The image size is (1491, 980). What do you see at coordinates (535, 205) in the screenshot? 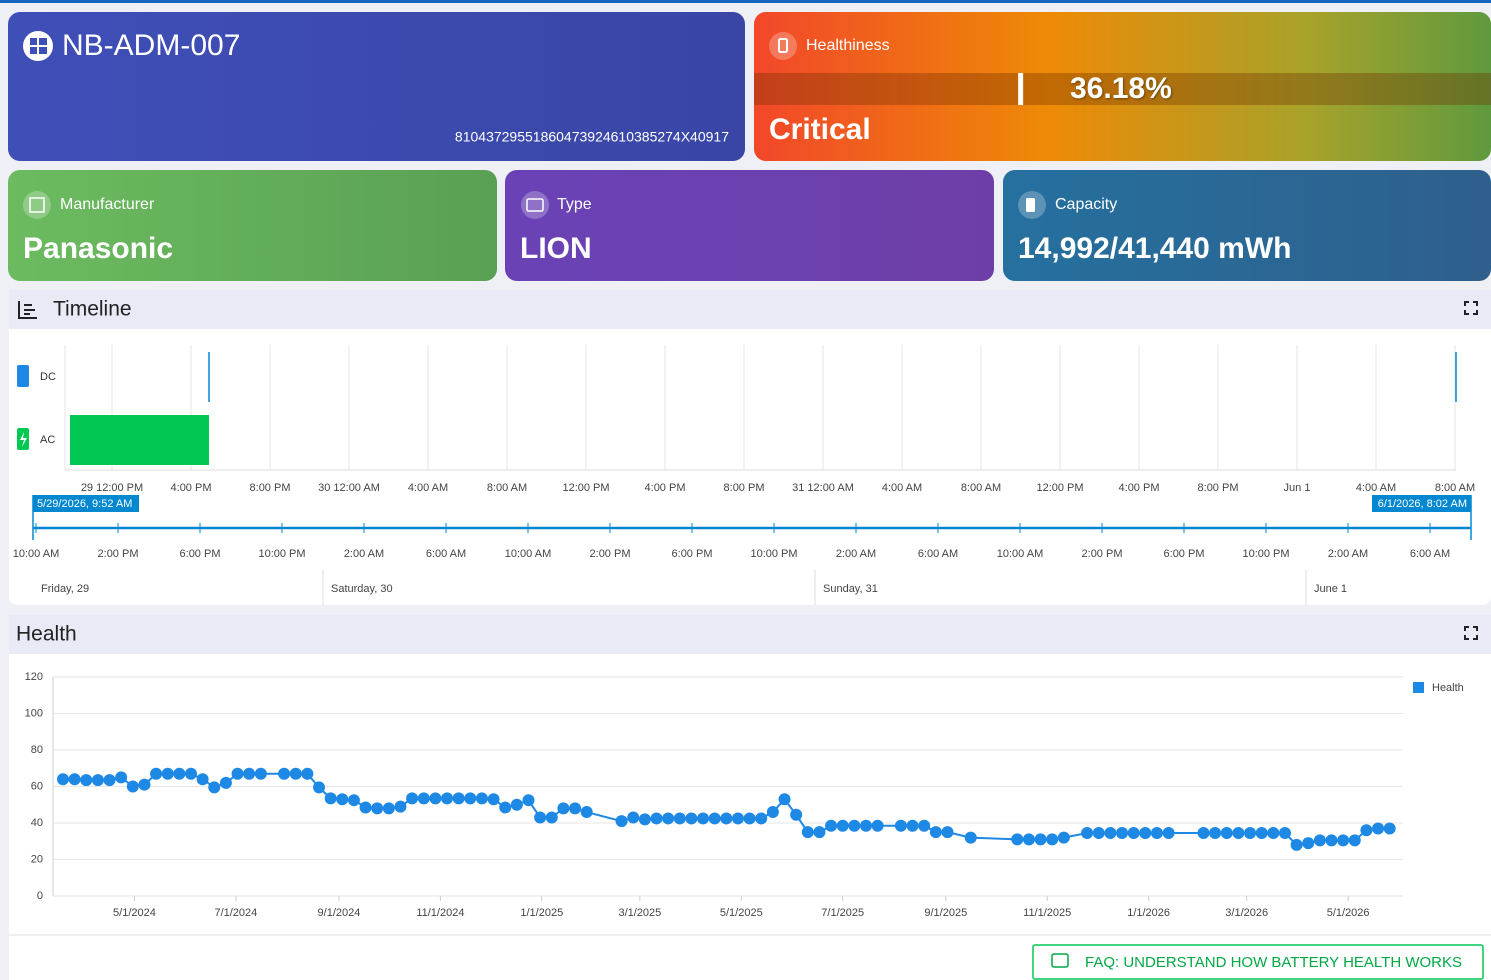
I see `battery-type-icon` at bounding box center [535, 205].